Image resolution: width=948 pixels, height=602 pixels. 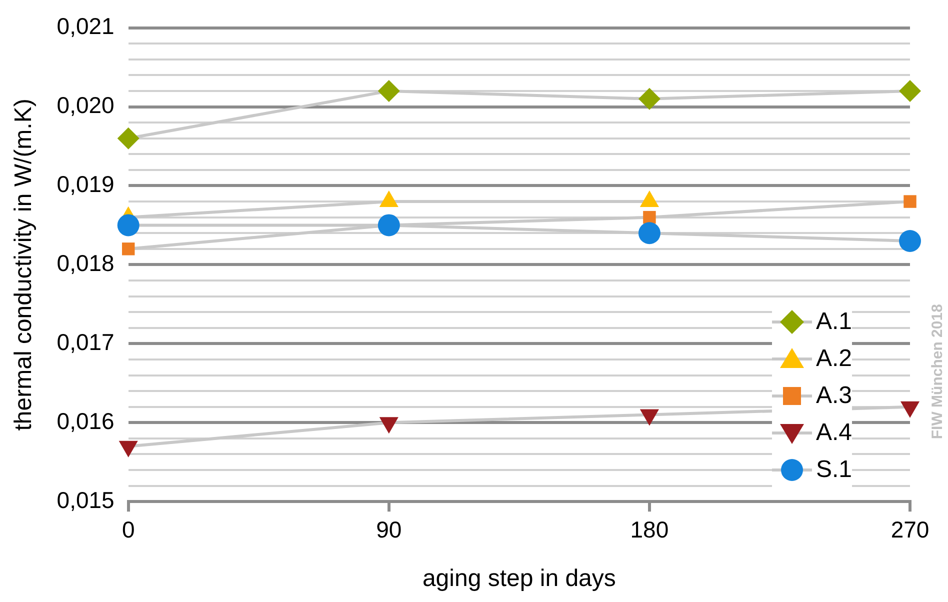 What do you see at coordinates (937, 372) in the screenshot?
I see `text: FIW München 2018` at bounding box center [937, 372].